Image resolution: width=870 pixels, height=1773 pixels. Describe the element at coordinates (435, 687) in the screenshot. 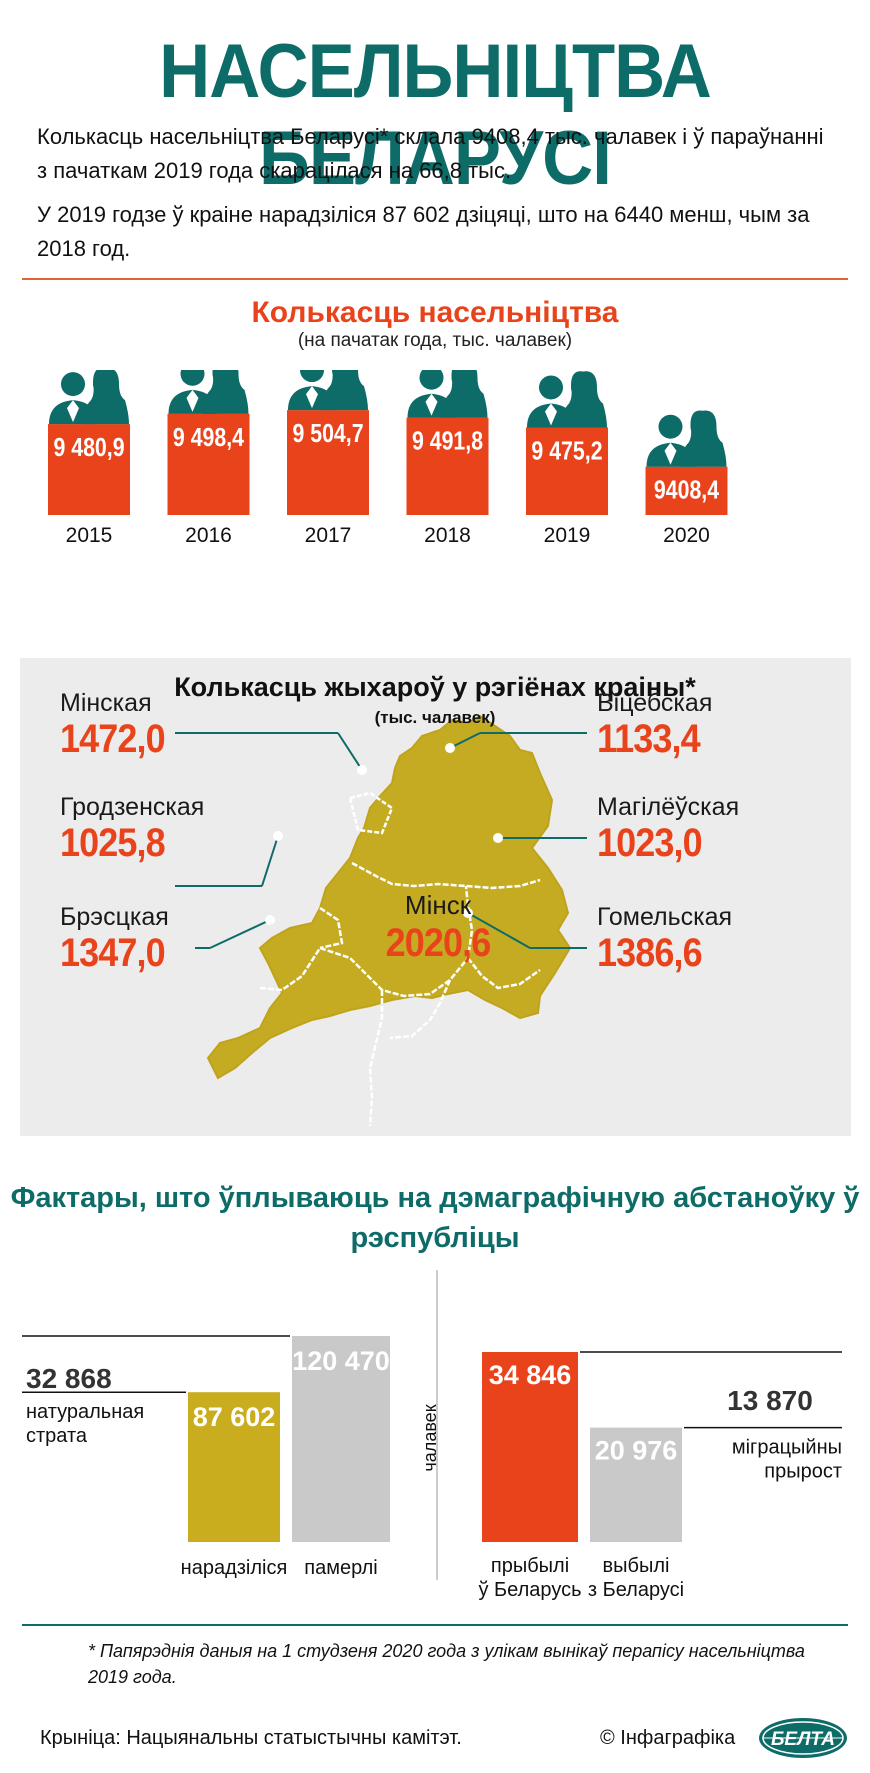

I see `regions-title: Колькасць жыхароў у рэгіёнах краіны*` at that location.